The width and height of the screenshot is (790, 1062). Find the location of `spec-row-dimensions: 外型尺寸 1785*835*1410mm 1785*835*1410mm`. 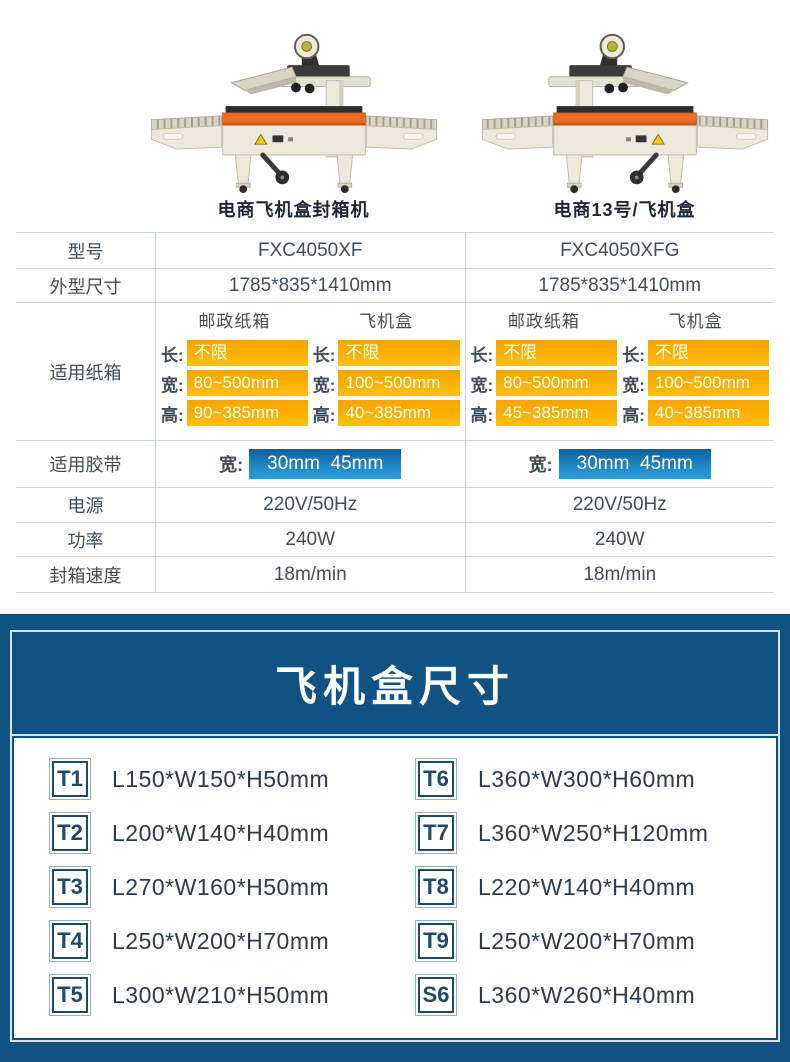

spec-row-dimensions: 外型尺寸 1785*835*1410mm 1785*835*1410mm is located at coordinates (395, 286).